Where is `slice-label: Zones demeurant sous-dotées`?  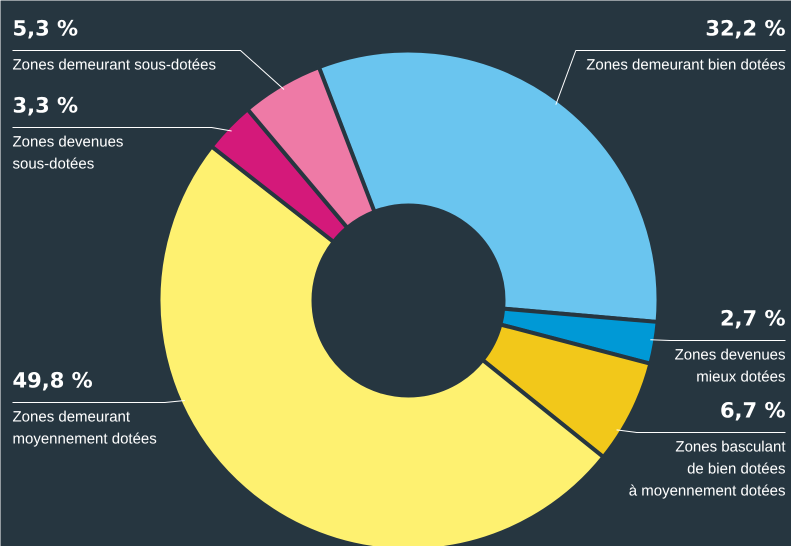 slice-label: Zones demeurant sous-dotées is located at coordinates (114, 65).